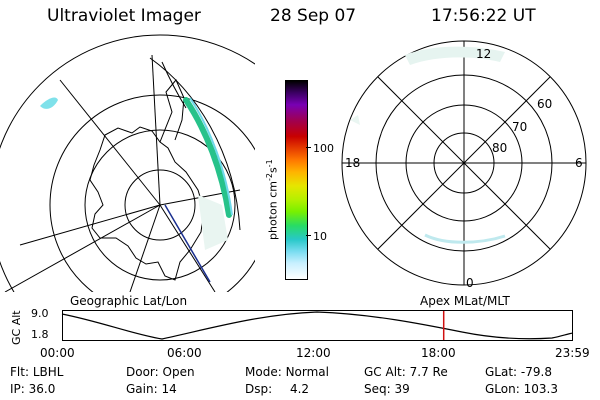  What do you see at coordinates (484, 54) in the screenshot?
I see `mlt-label-top: 12` at bounding box center [484, 54].